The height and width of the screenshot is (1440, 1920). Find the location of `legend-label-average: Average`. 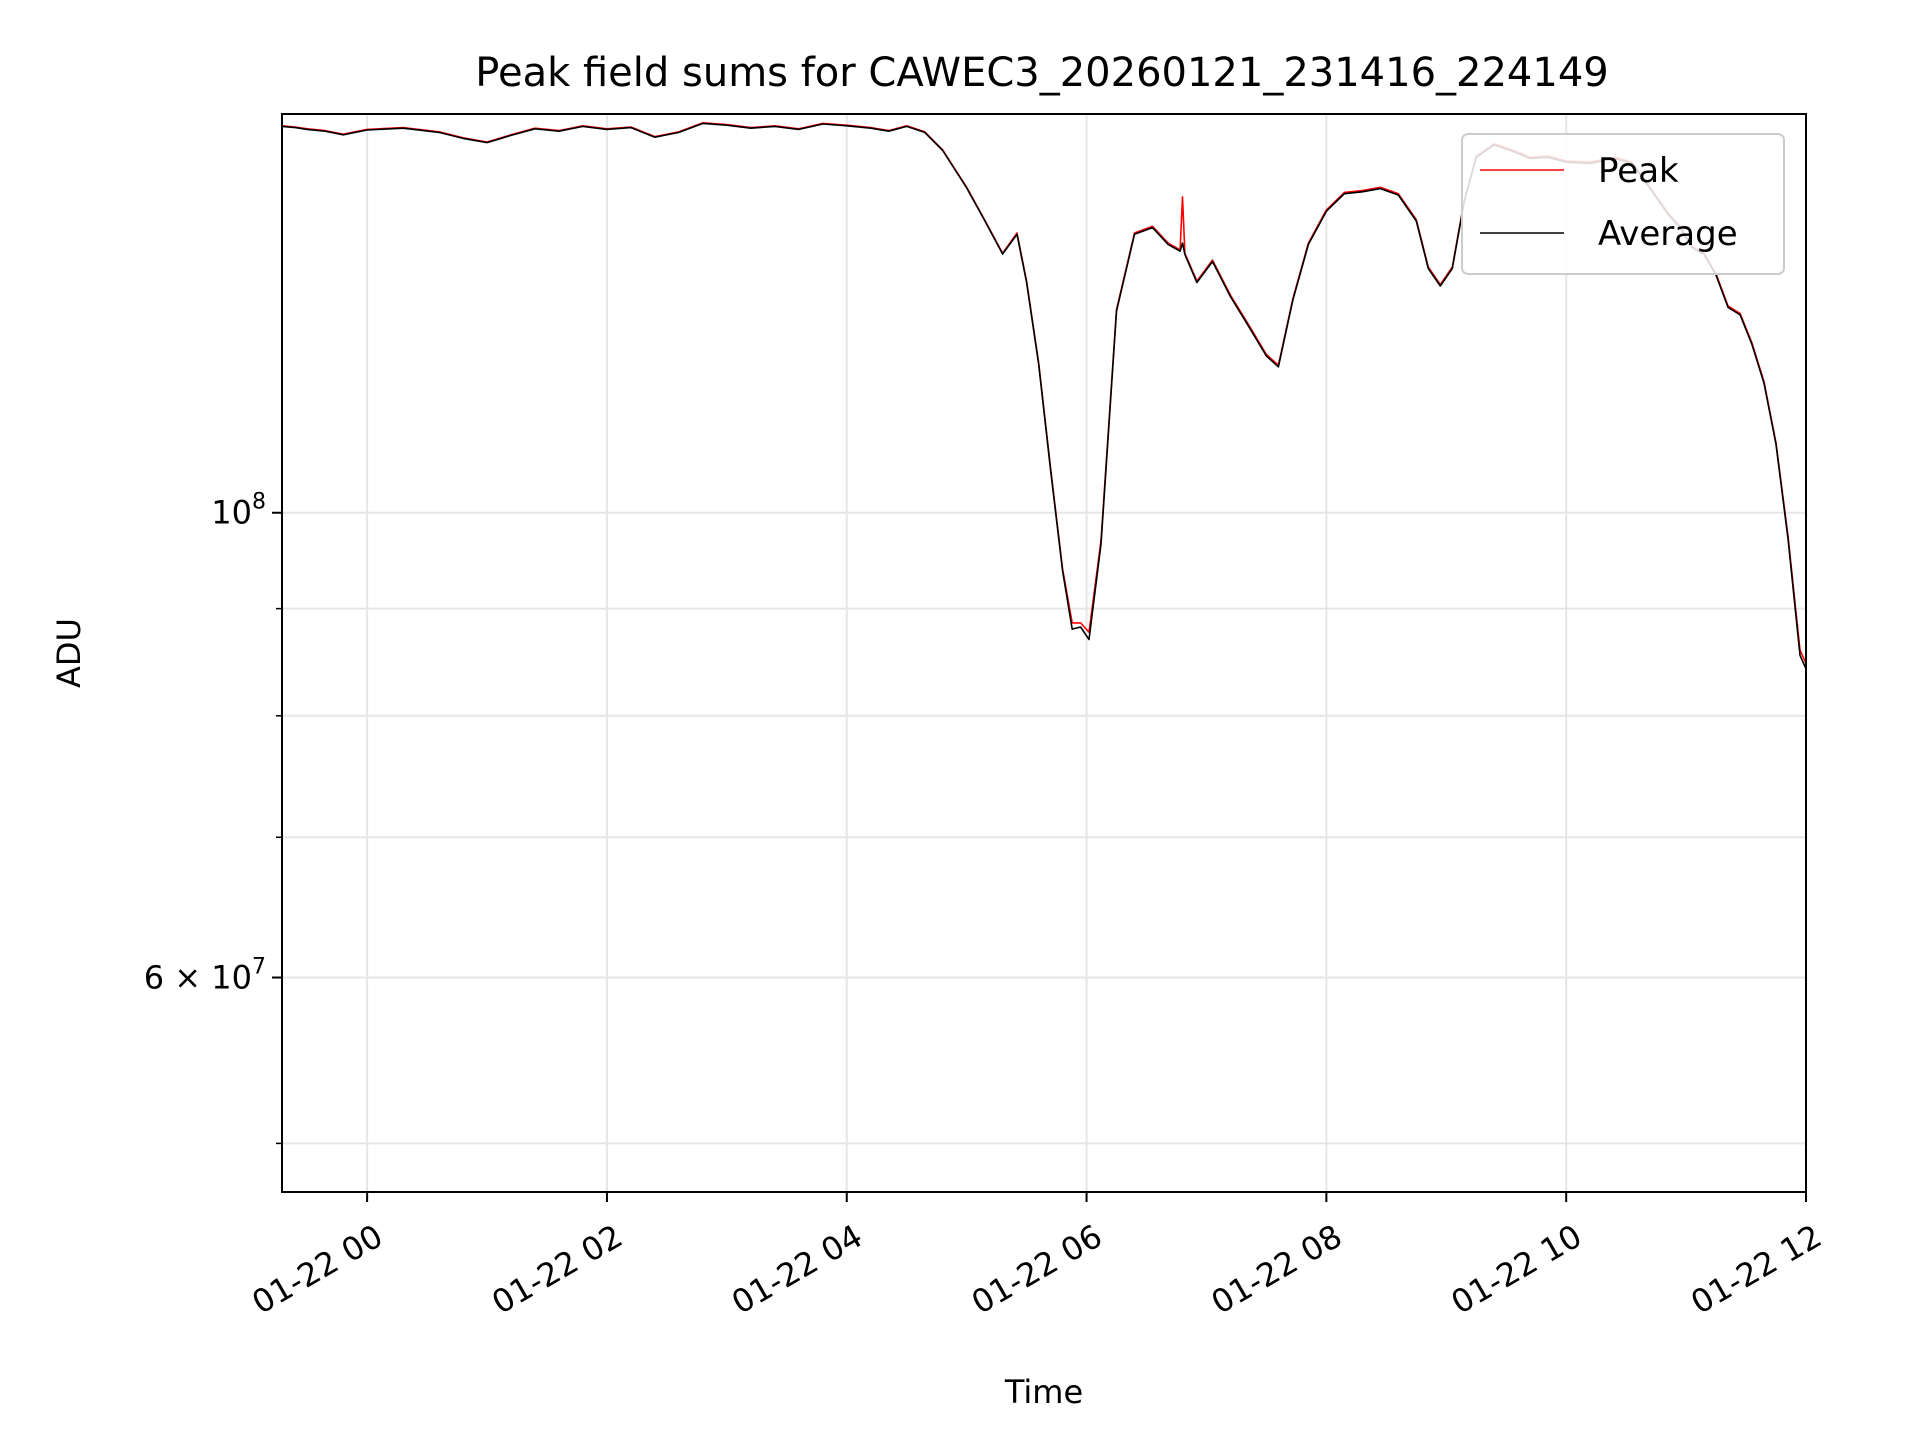

legend-label-average: Average is located at coordinates (1668, 234).